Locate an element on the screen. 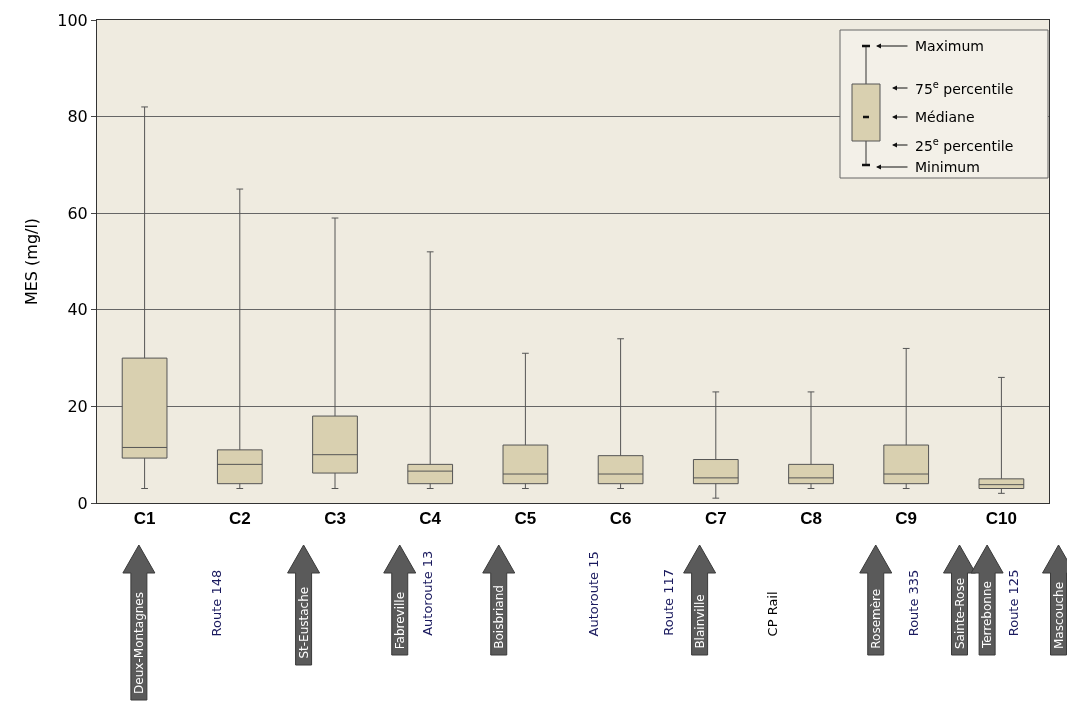 This screenshot has height=704, width=1067. x-tick-label: C7 is located at coordinates (715, 519).